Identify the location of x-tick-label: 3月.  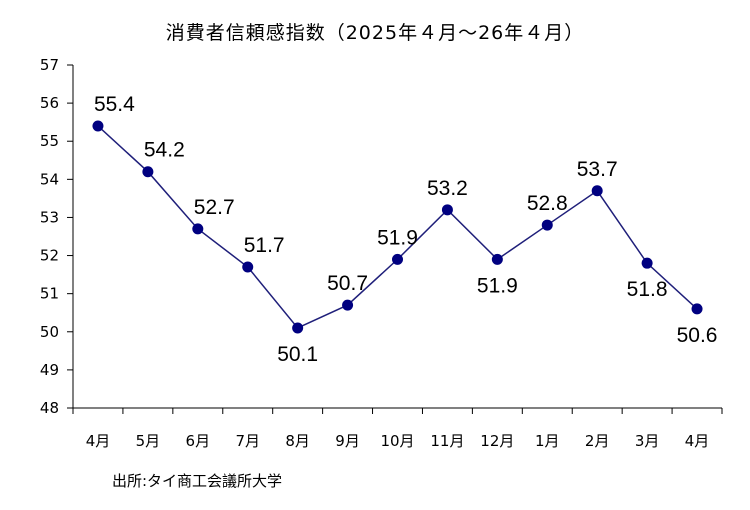
(647, 441).